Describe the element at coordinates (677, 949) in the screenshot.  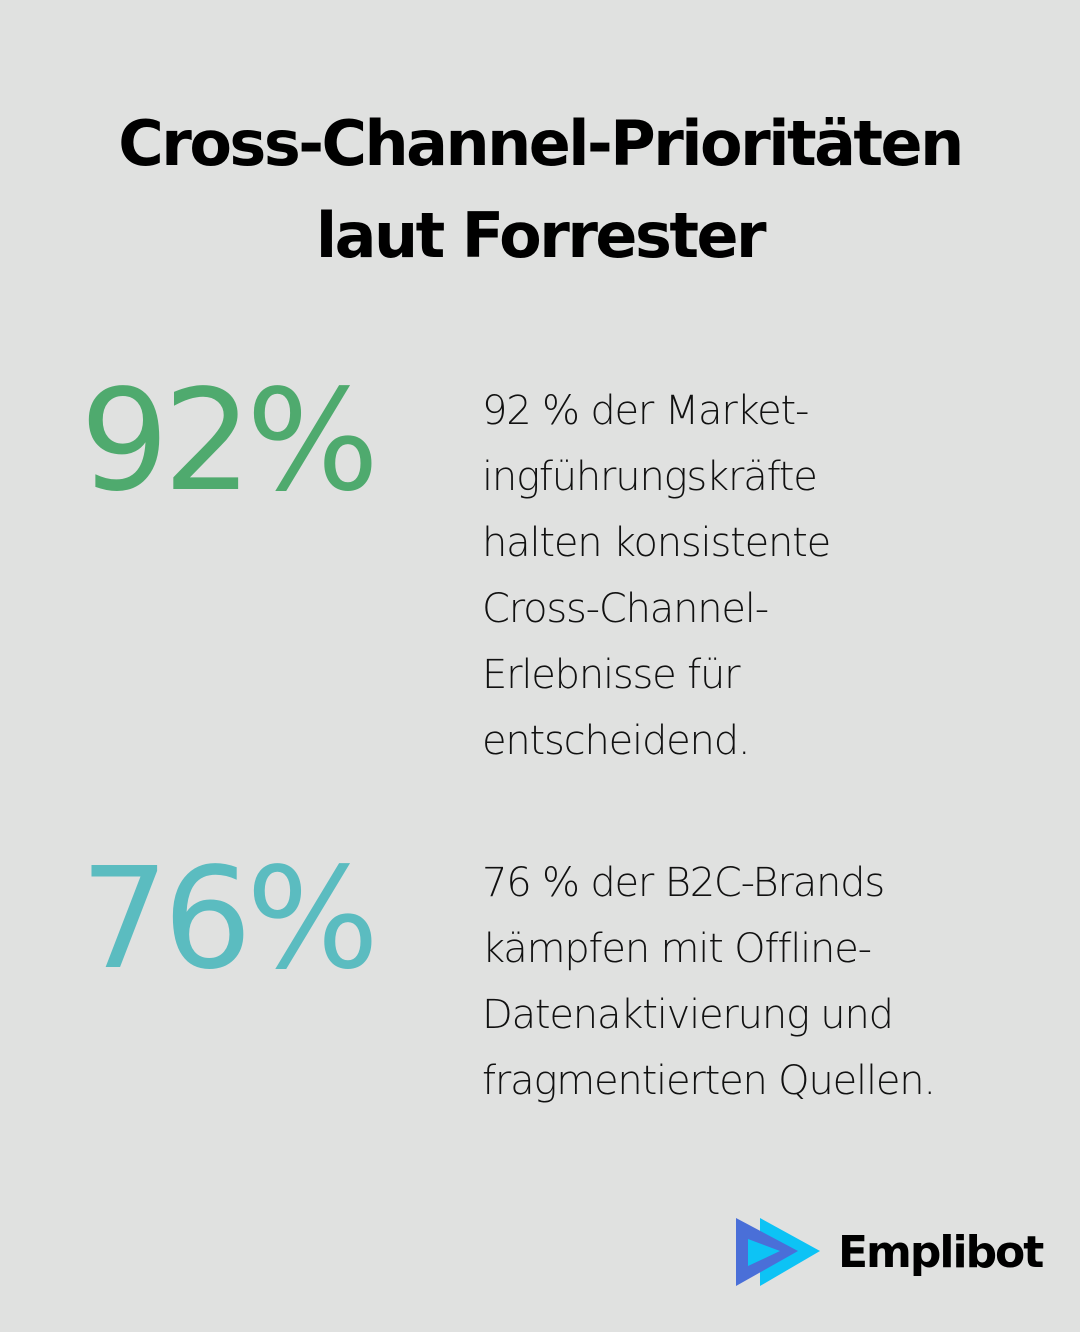
I see `stat-text-line: kämpfen mit Offline-` at that location.